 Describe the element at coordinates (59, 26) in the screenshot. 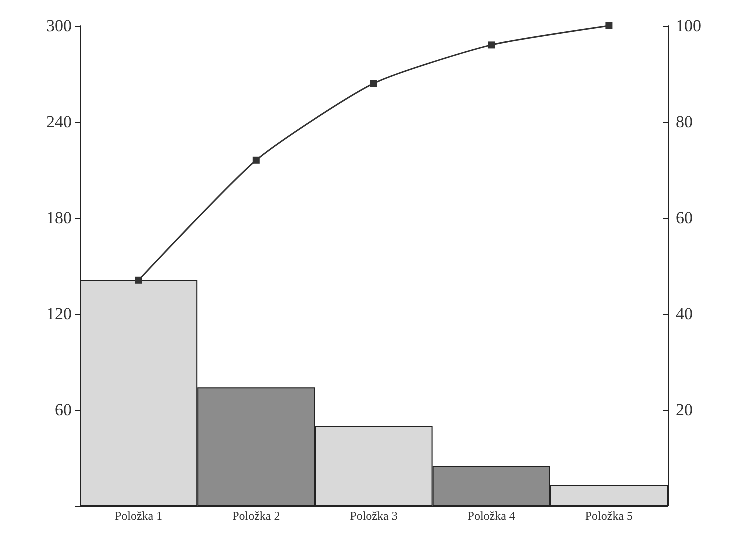

I see `y-tick-label: 300` at that location.